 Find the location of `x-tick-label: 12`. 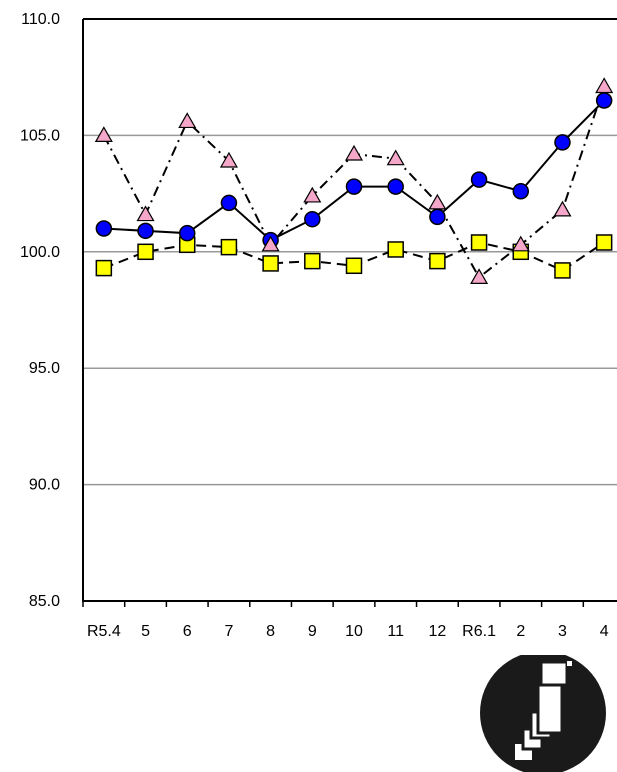

x-tick-label: 12 is located at coordinates (437, 631).